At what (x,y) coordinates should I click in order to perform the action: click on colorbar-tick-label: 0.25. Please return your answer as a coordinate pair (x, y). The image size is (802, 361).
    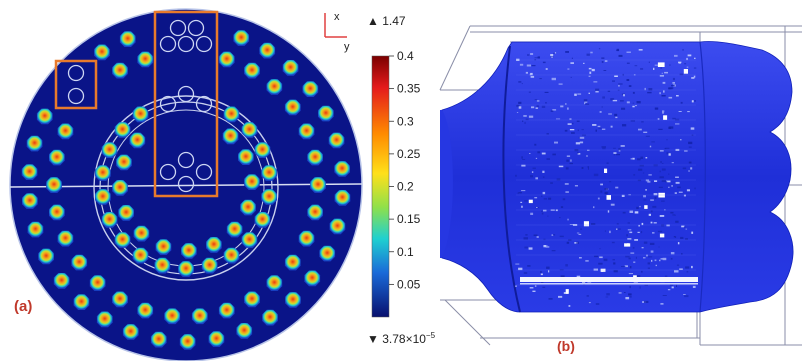
    Looking at the image, I should click on (409, 154).